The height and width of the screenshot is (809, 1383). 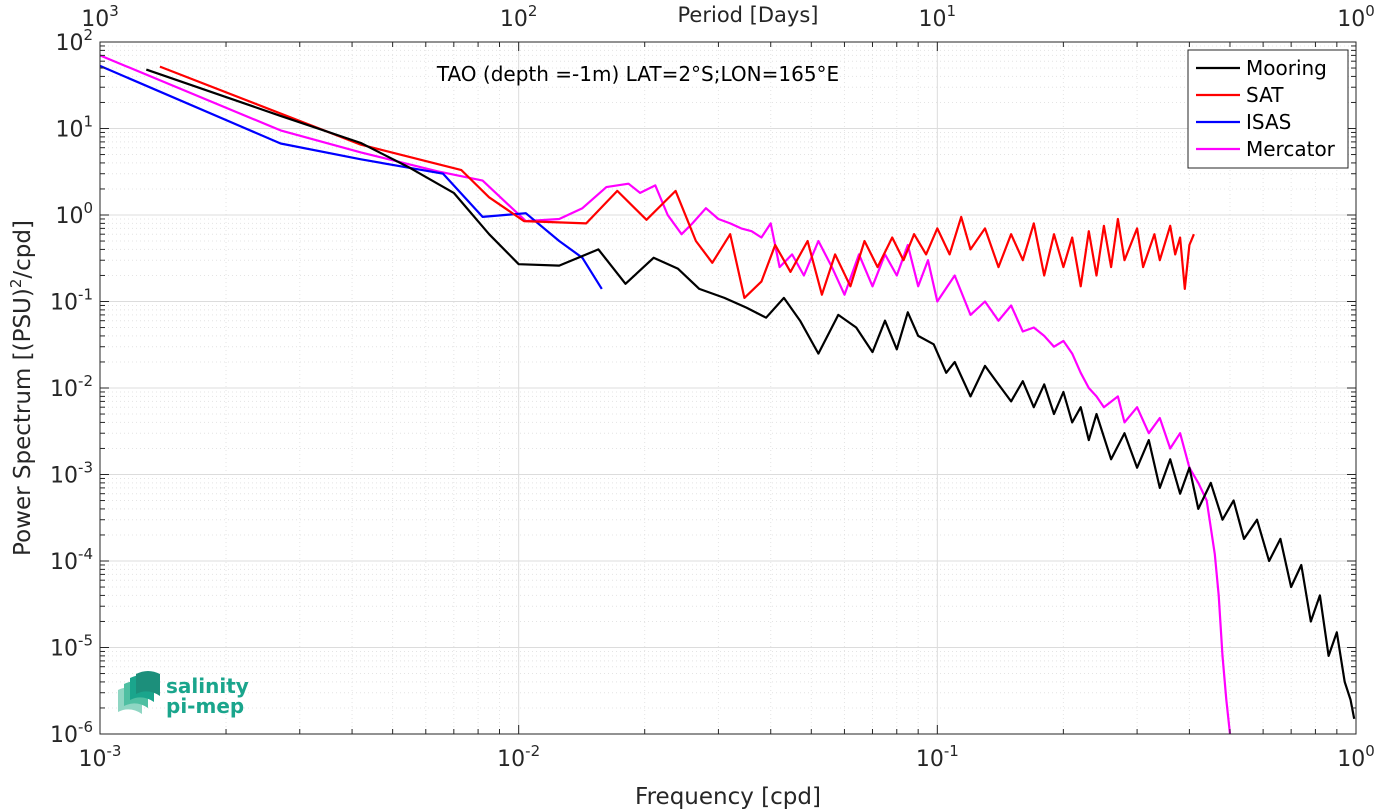 I want to click on logo-text-salinity: salinity, so click(x=207, y=686).